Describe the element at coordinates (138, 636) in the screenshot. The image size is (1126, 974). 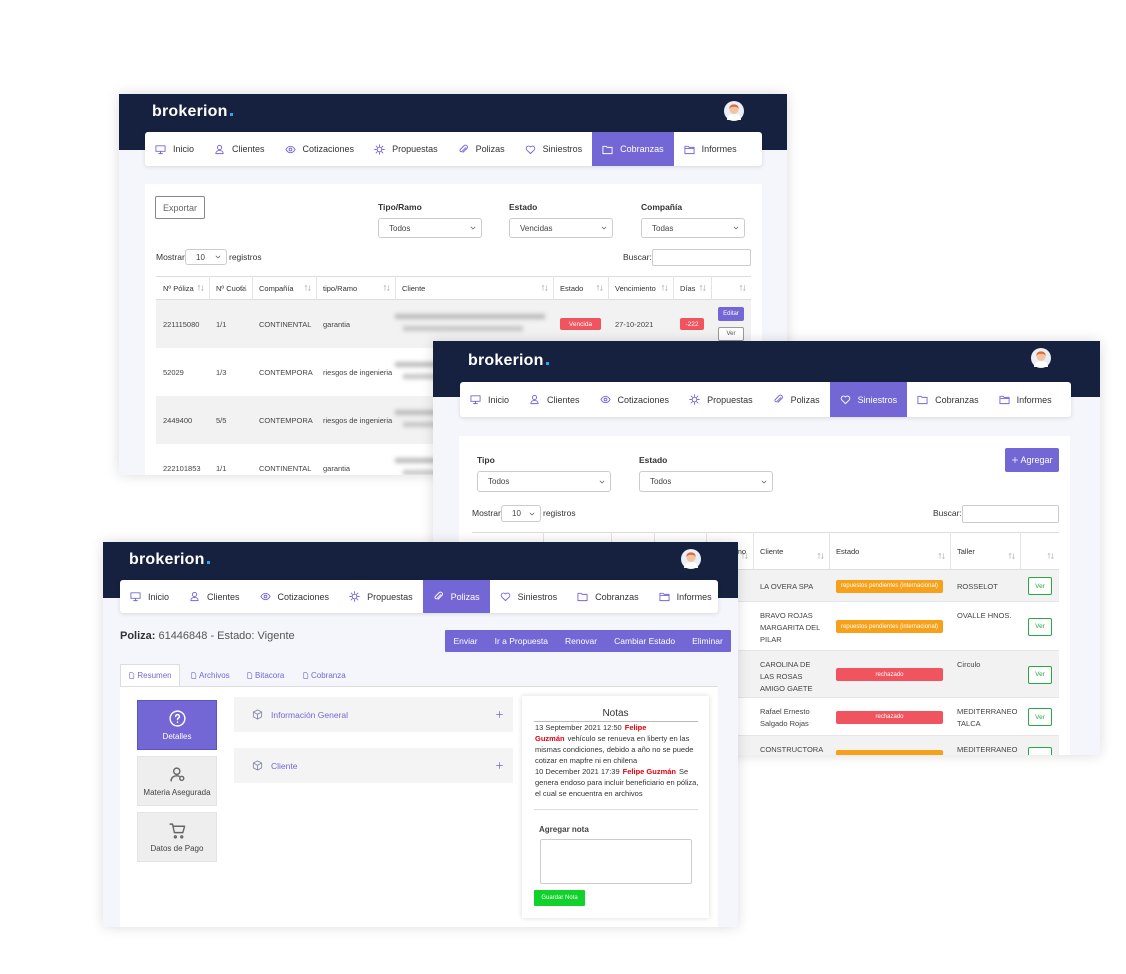
I see `policy-title-label: Poliza:` at that location.